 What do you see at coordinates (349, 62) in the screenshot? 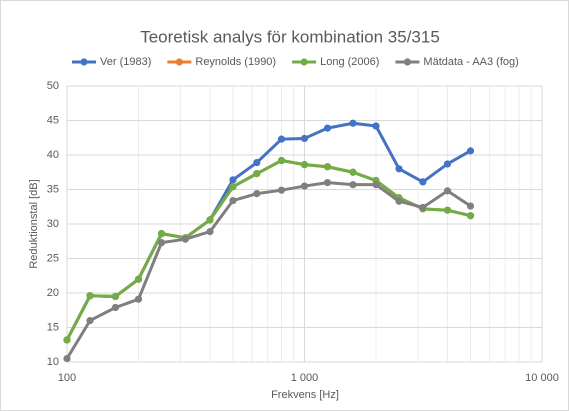
I see `legend-label: Long (2006)` at bounding box center [349, 62].